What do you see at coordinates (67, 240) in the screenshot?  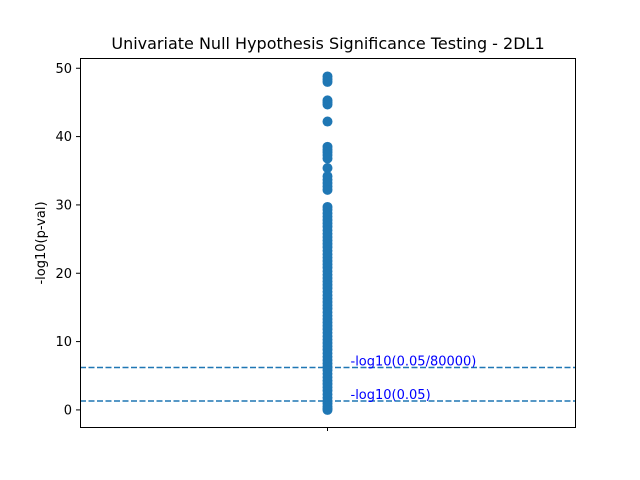 I see `y-axis-ticks: 0 10 20 30 40 50` at bounding box center [67, 240].